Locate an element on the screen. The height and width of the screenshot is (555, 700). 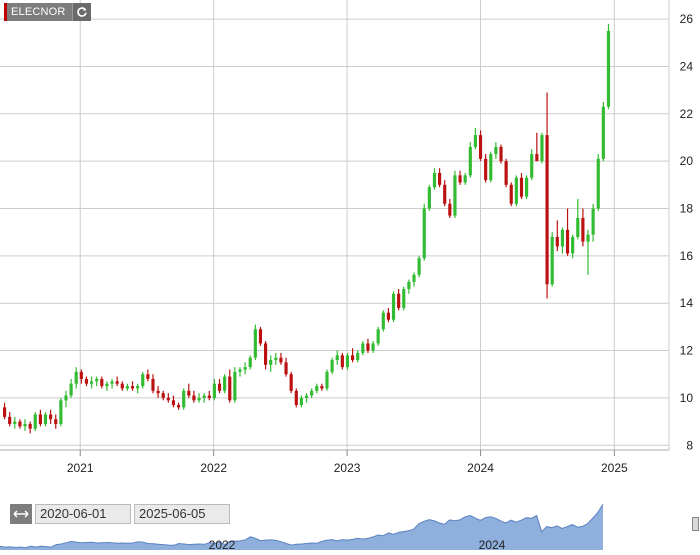
y-tick-label: 14 is located at coordinates (687, 303).